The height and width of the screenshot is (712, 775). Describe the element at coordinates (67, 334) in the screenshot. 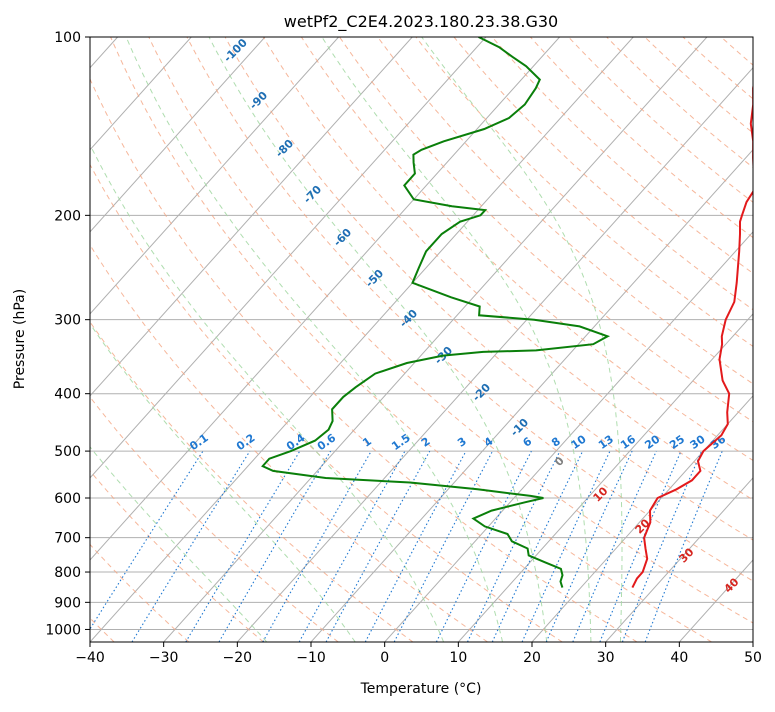

I see `y-axis: 1000 900 800 700 600 500 400 300 200 100` at that location.